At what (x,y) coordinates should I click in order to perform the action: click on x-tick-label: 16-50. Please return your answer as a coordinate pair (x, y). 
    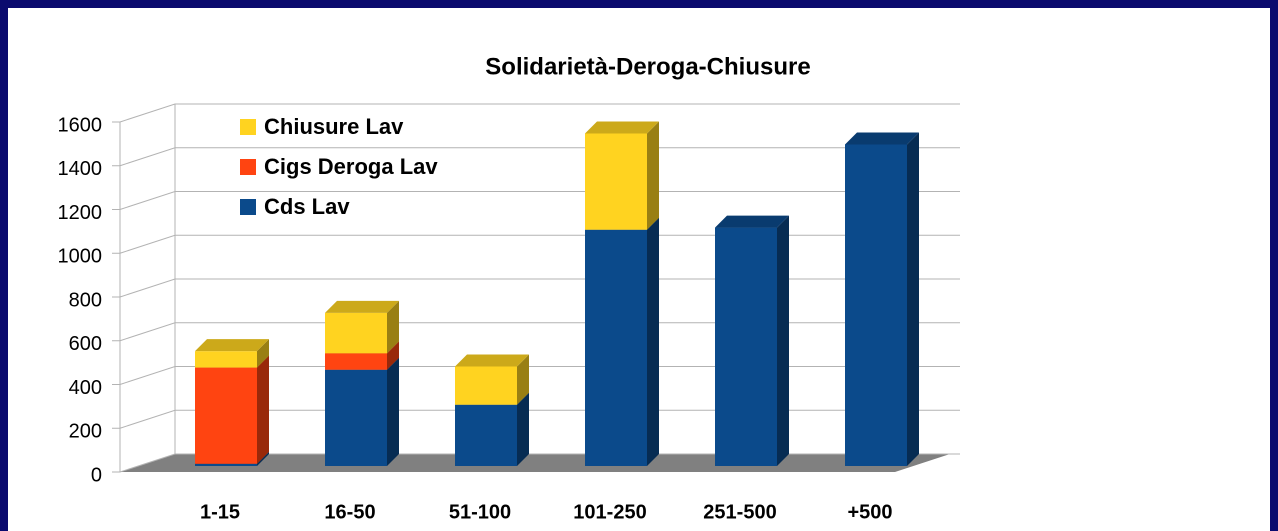
    Looking at the image, I should click on (349, 512).